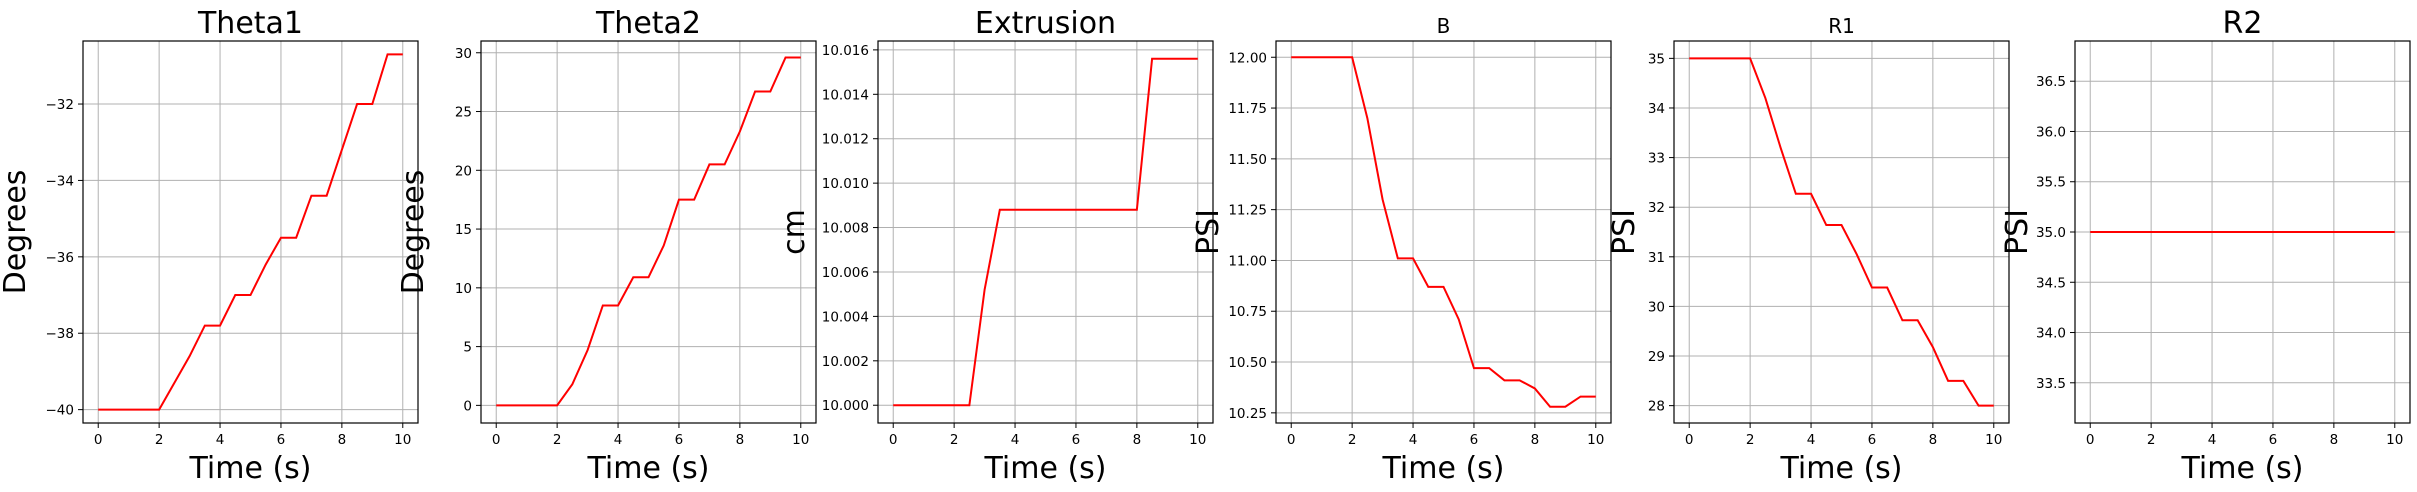 The width and height of the screenshot is (2417, 492). I want to click on y-tick-label: 35, so click(1656, 59).